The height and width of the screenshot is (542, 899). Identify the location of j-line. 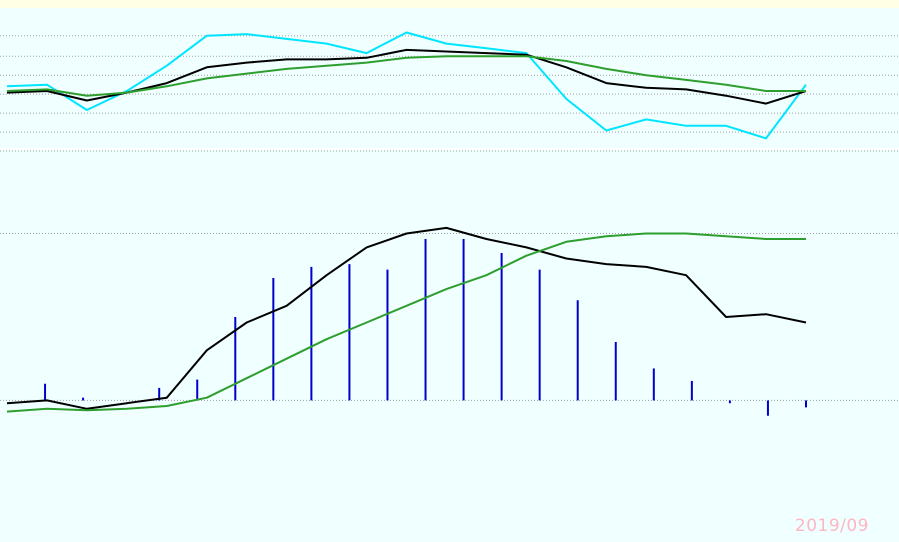
(406, 76).